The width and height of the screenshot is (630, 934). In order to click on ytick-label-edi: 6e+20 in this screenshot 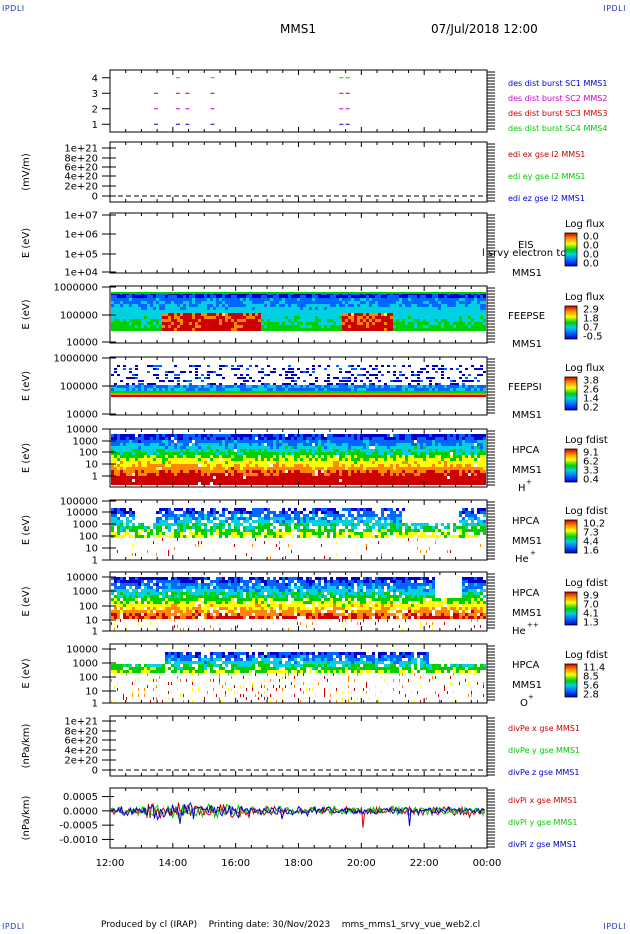, I will do `click(81, 168)`.